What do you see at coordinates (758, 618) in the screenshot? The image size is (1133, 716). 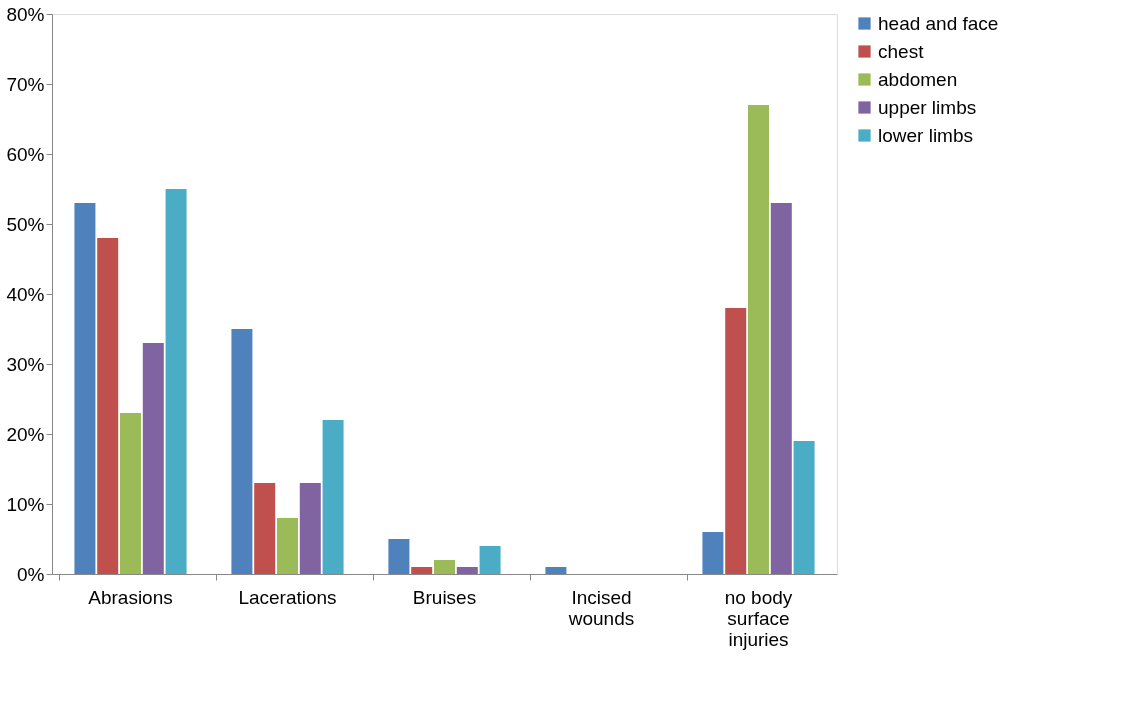 I see `x-tick-label: no body surface injuries` at bounding box center [758, 618].